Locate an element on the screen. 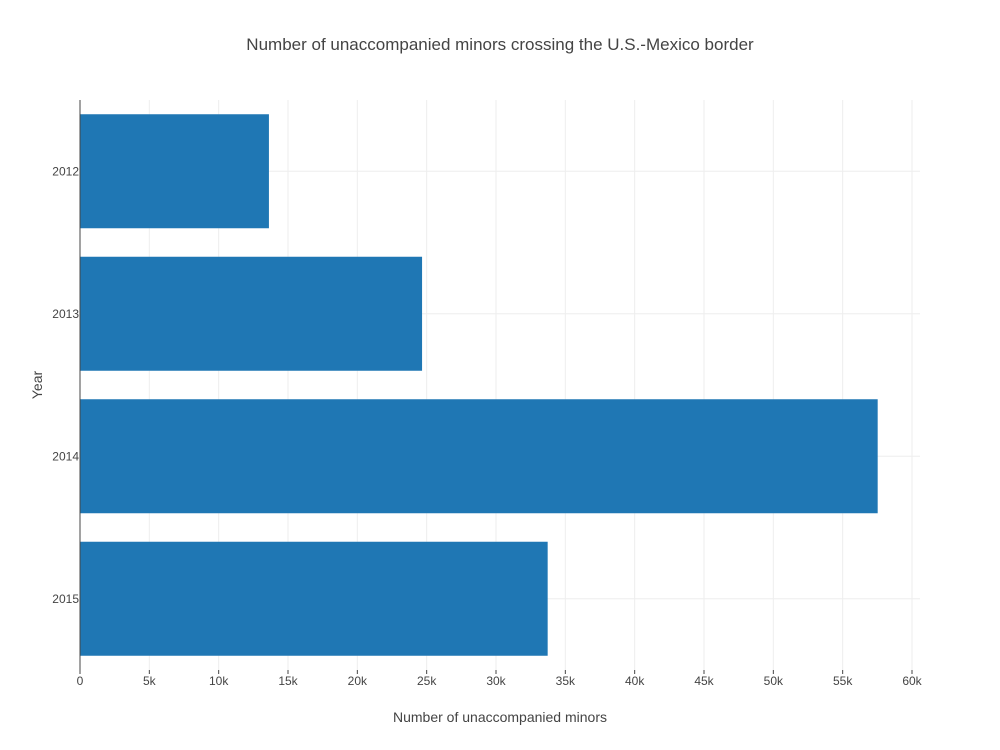  x-tick-label: 0 is located at coordinates (80, 681).